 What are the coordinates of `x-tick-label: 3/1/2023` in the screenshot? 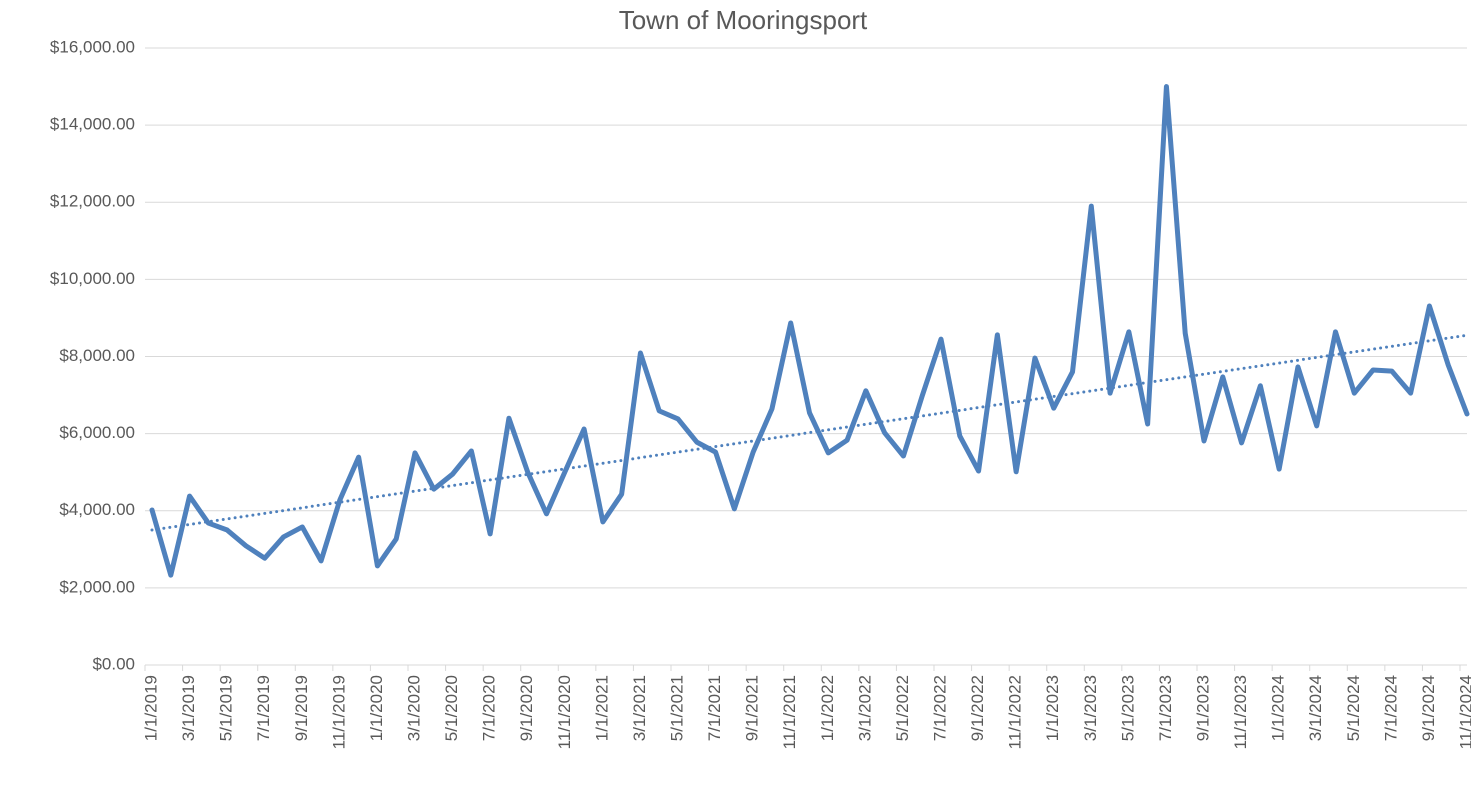 It's located at (1090, 708).